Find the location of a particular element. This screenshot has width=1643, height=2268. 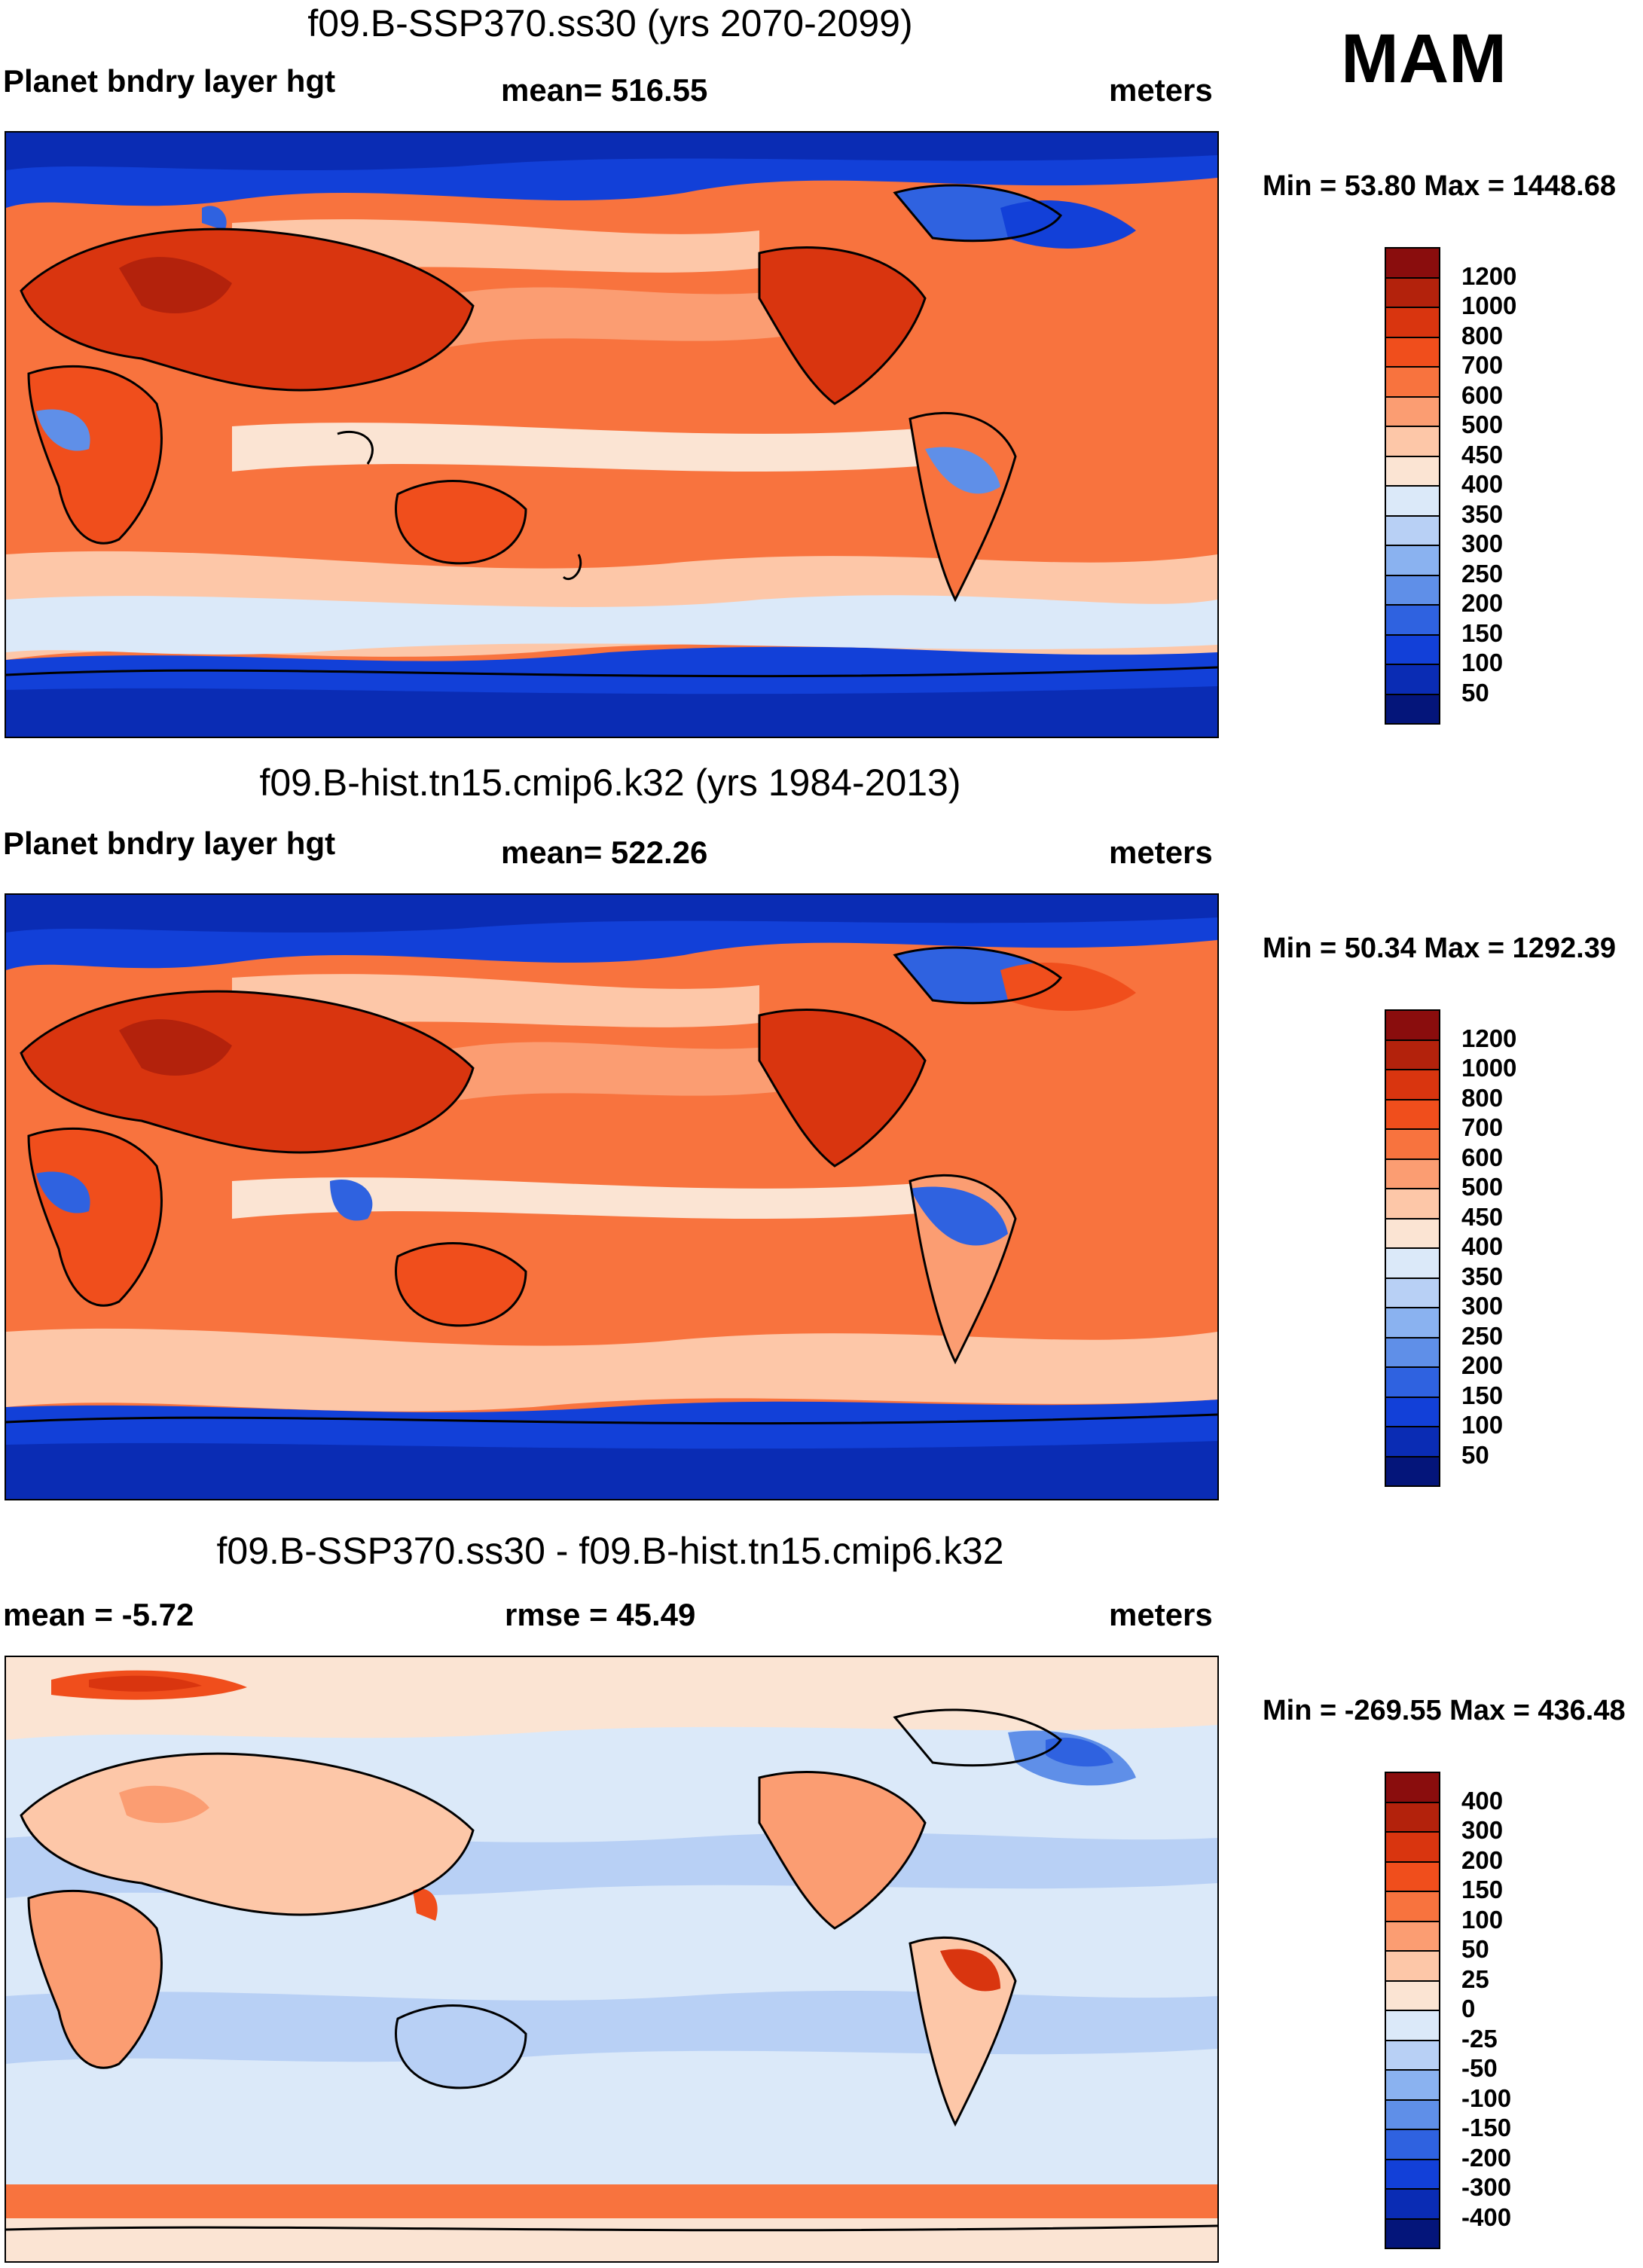

colorbar-tick-label: -50 is located at coordinates (1479, 2068).